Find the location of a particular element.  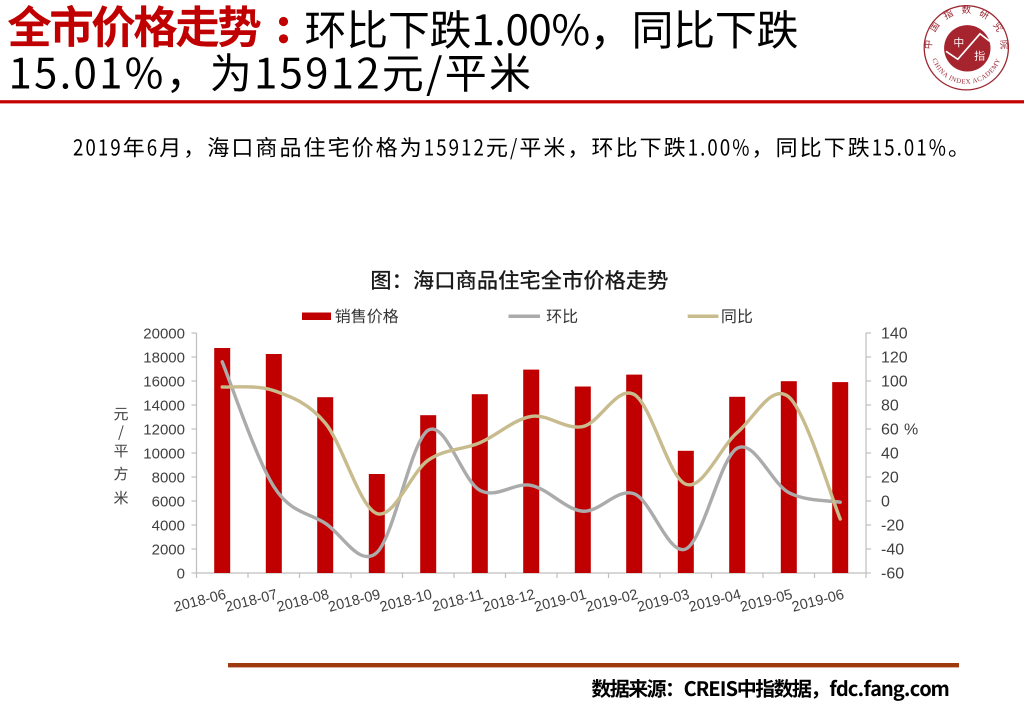

svg-text: 12000 is located at coordinates (164, 429).